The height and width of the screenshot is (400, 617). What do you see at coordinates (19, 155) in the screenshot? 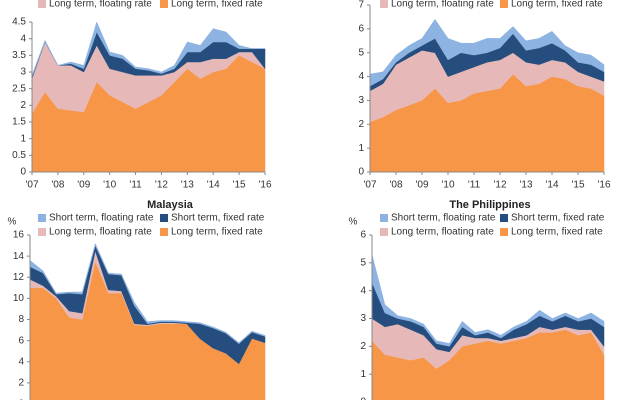
I see `y-tick-label: 0.5` at bounding box center [19, 155].